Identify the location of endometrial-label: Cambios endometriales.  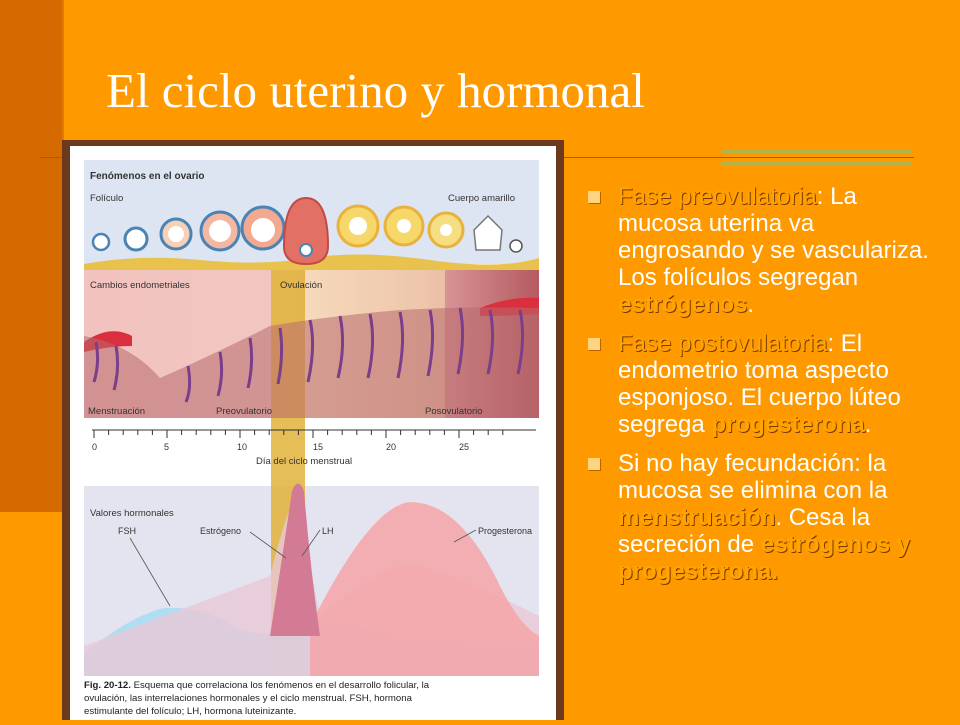
(140, 285).